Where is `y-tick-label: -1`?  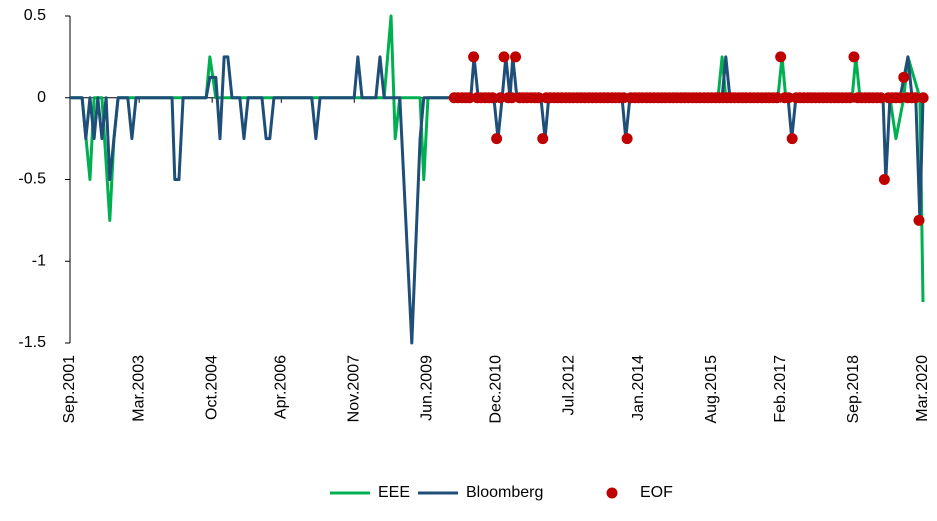 y-tick-label: -1 is located at coordinates (39, 260).